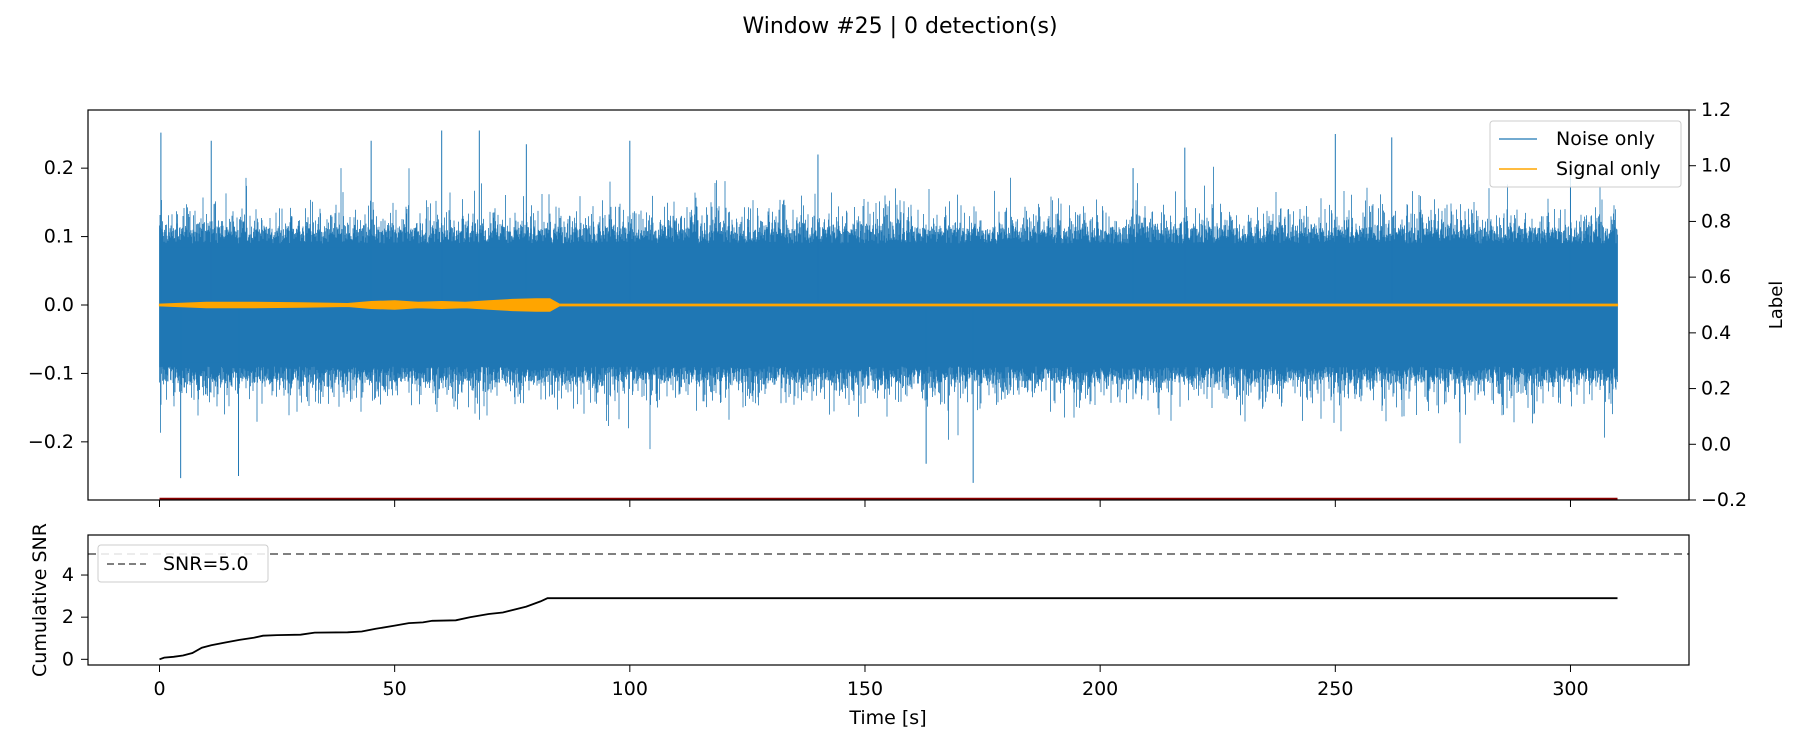 The height and width of the screenshot is (750, 1800). What do you see at coordinates (865, 689) in the screenshot?
I see `x-tick-label: 150` at bounding box center [865, 689].